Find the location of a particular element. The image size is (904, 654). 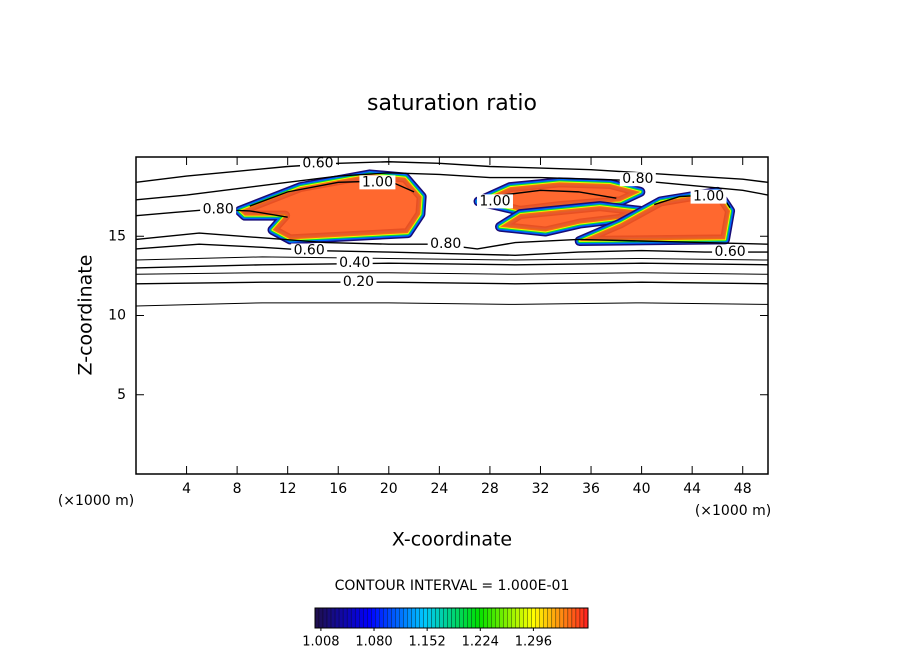

colorbar-tick-label: 1.080 is located at coordinates (373, 642).